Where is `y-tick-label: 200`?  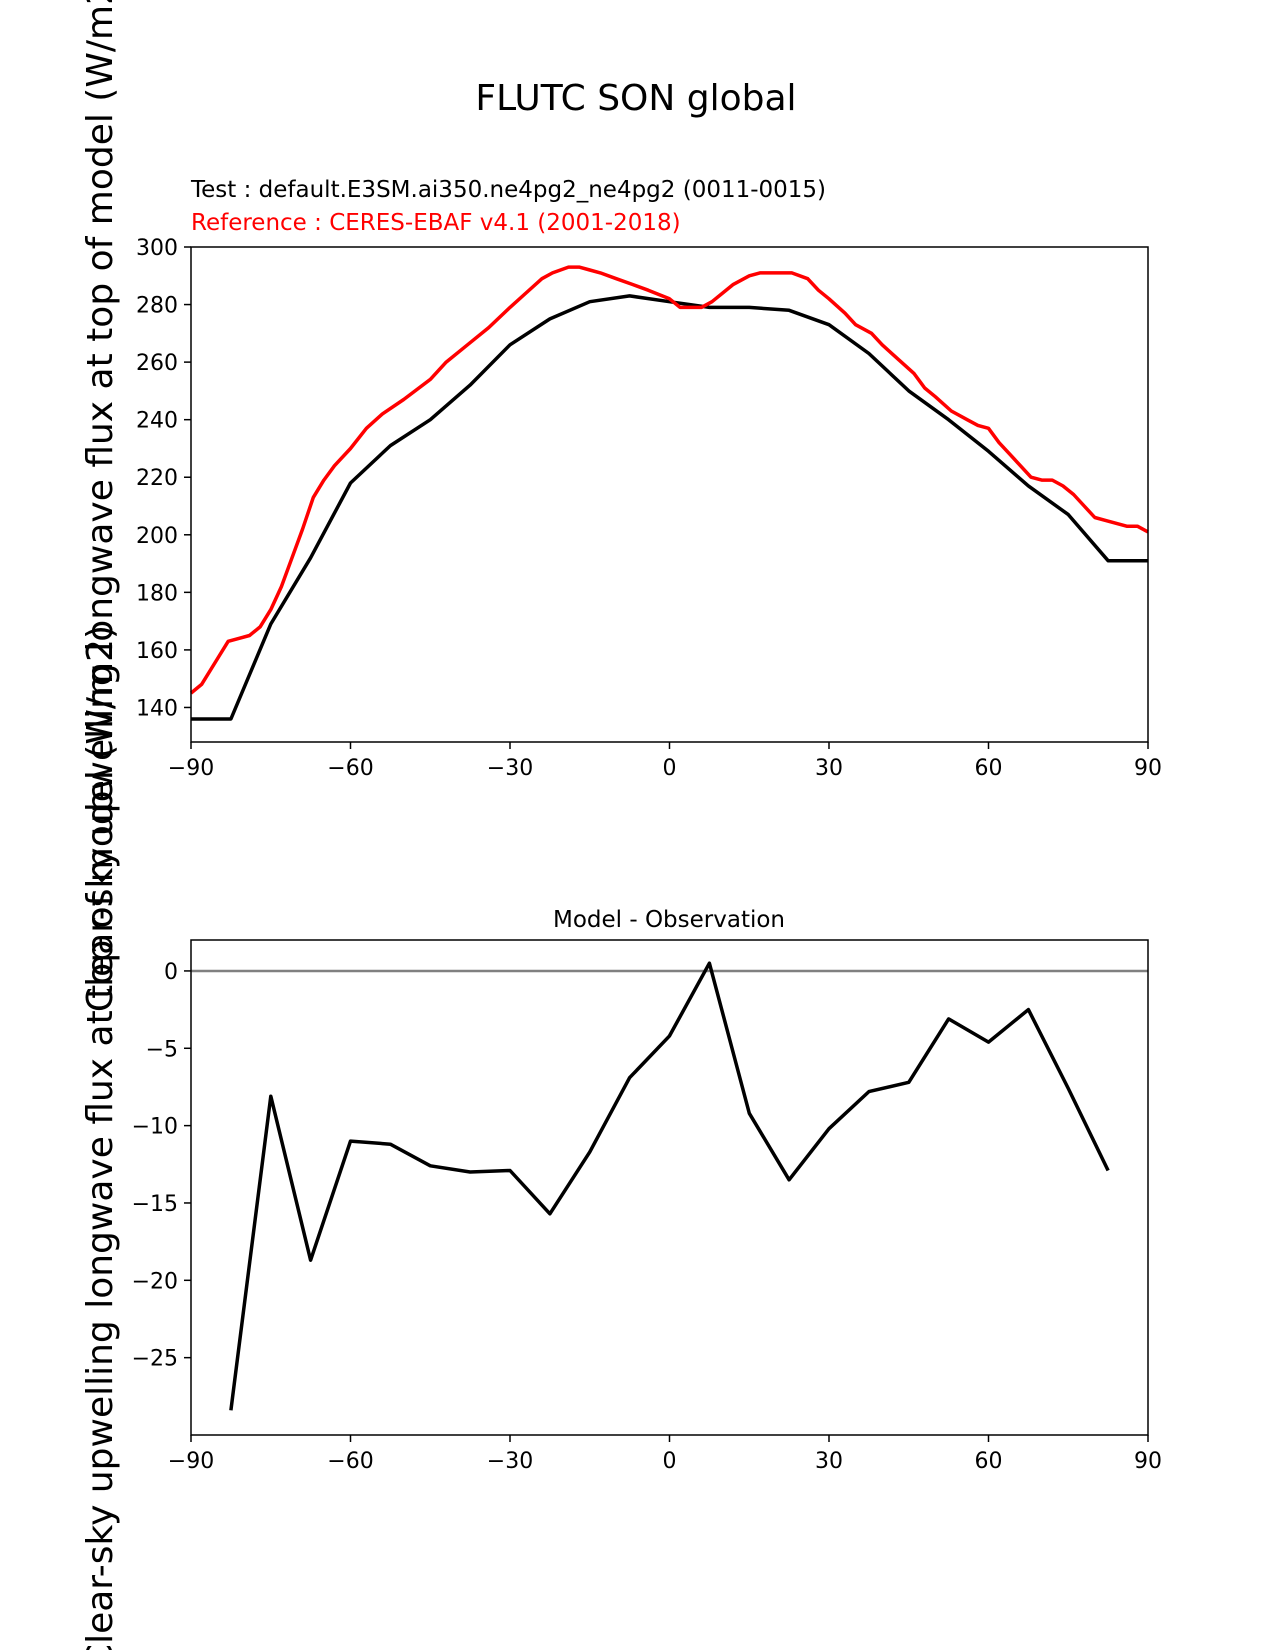 y-tick-label: 200 is located at coordinates (157, 536).